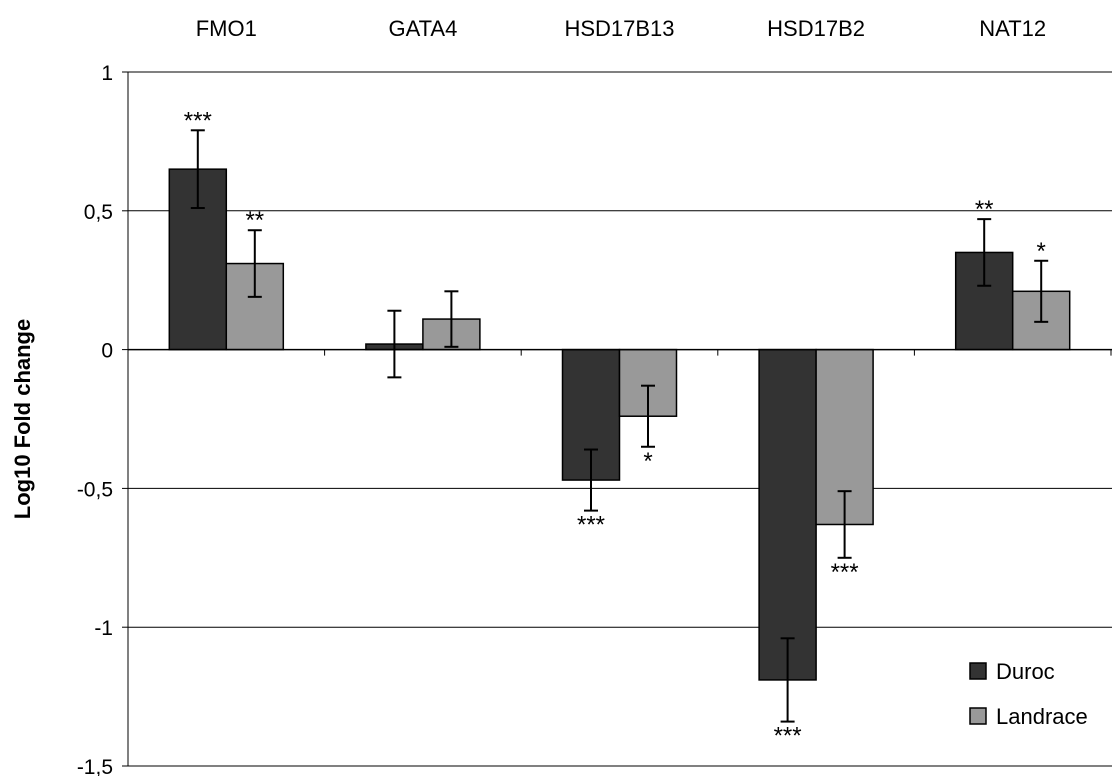 The image size is (1112, 776). I want to click on y-tick-label: 0,5, so click(98, 212).